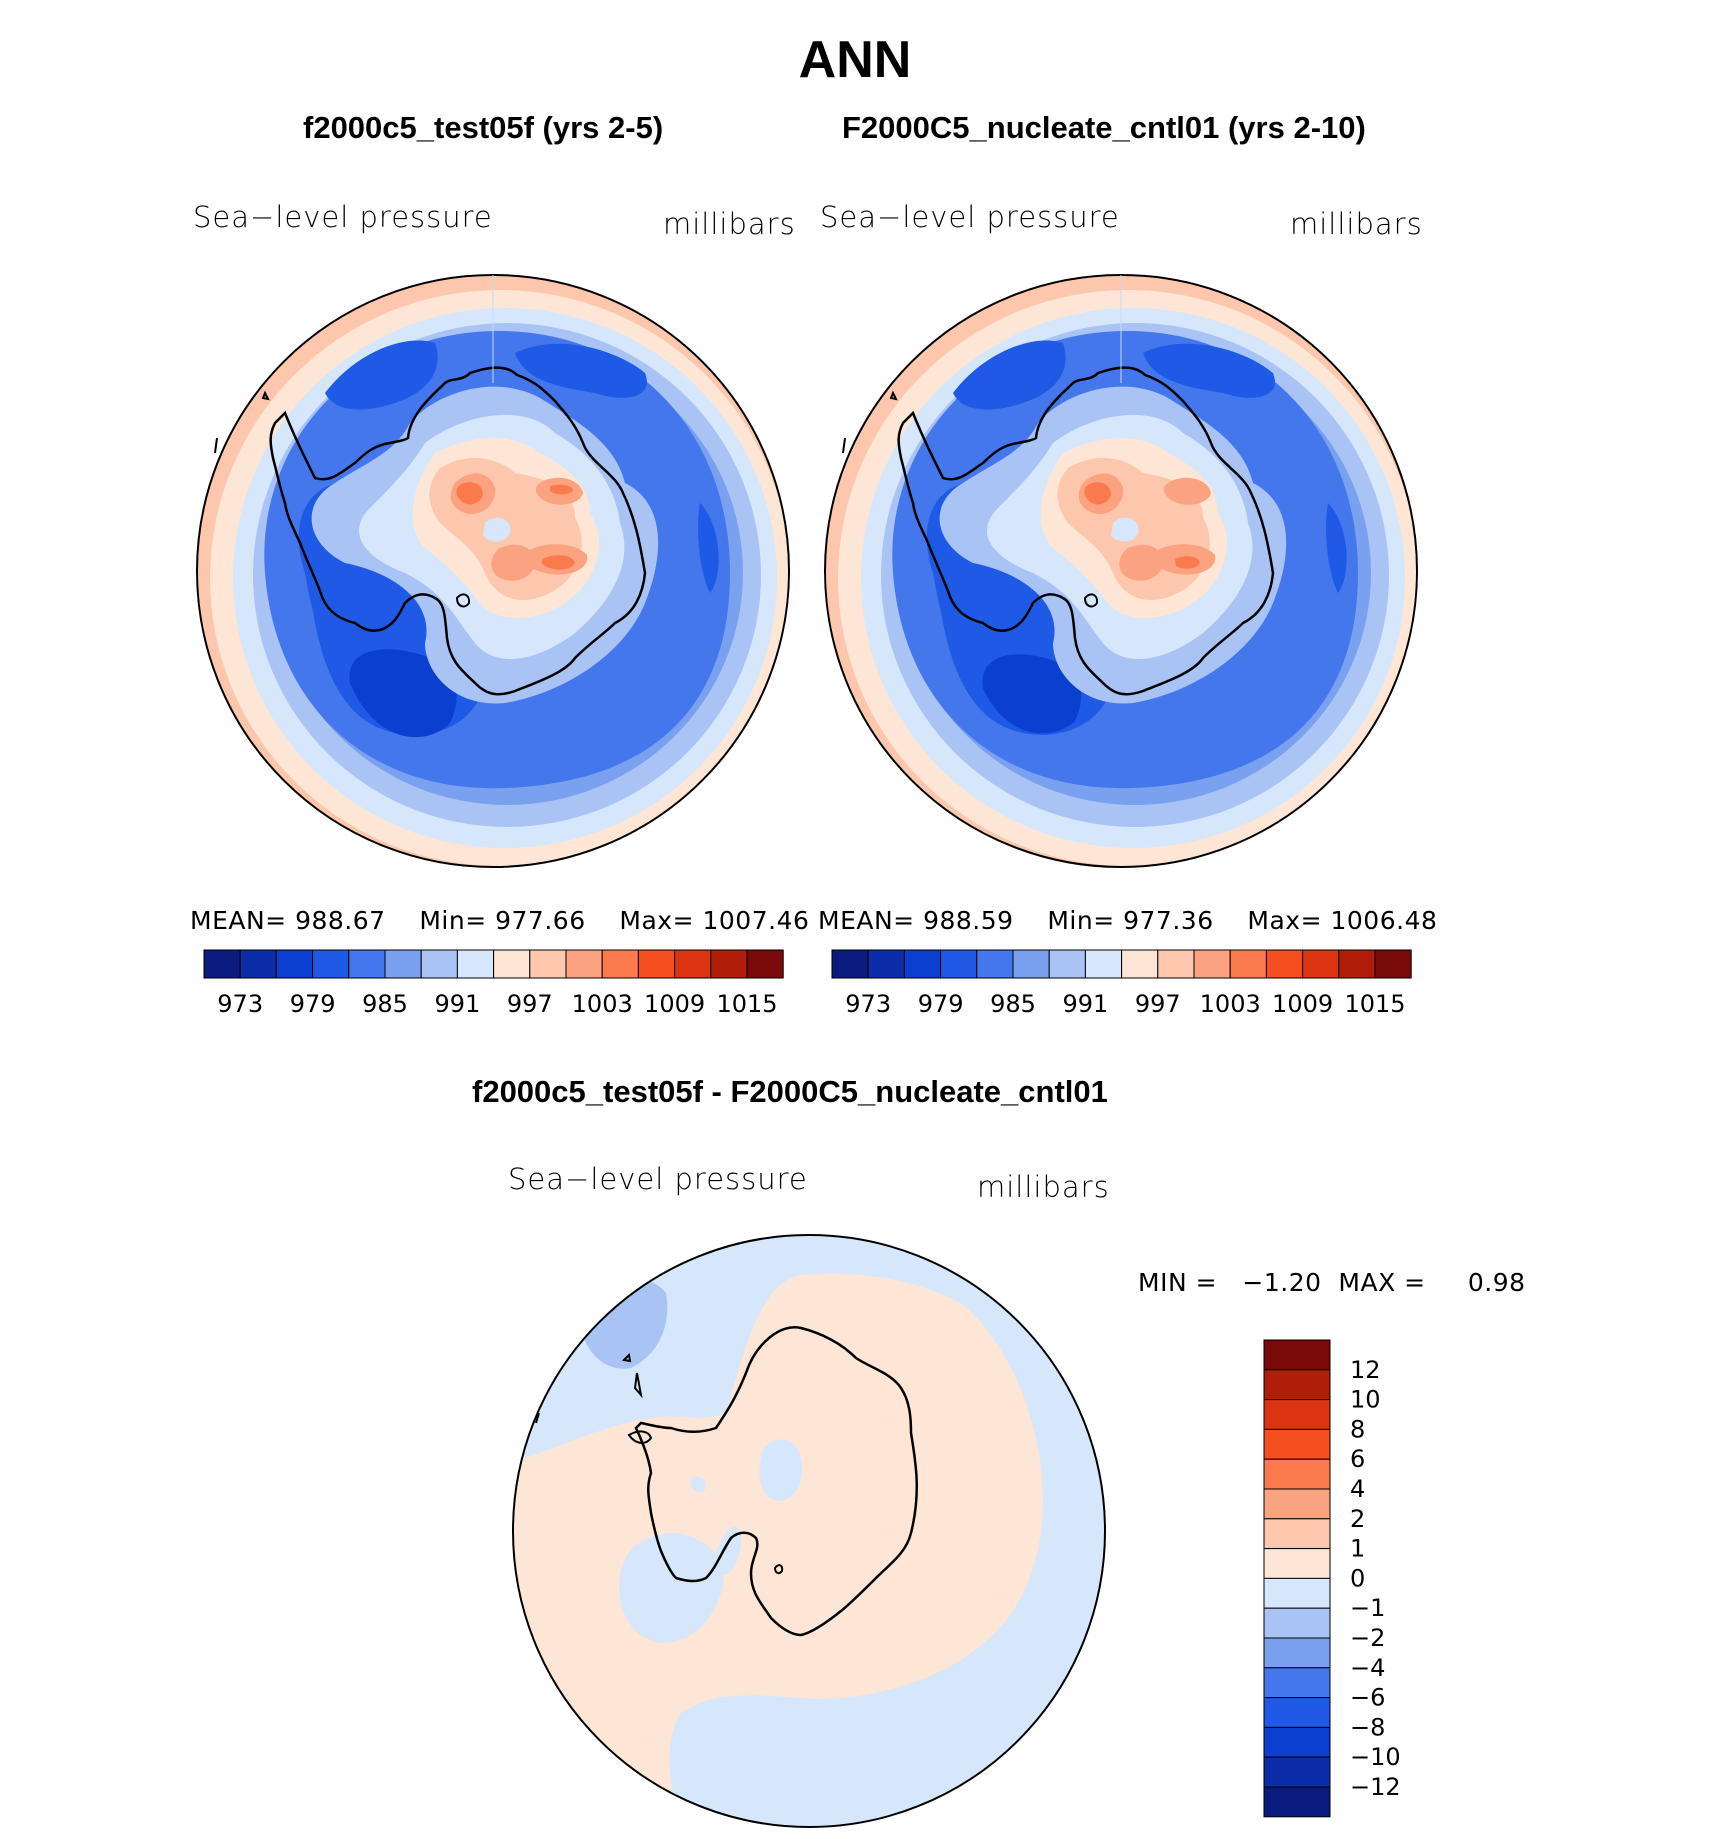  What do you see at coordinates (340, 920) in the screenshot?
I see `panel-1-mean-value: 988.67` at bounding box center [340, 920].